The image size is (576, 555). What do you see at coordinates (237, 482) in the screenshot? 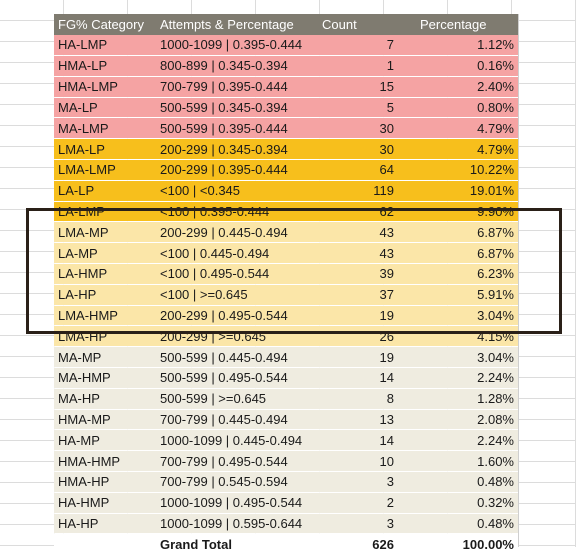
I see `attempts-cell: 700-799 | 0.545-0.594` at bounding box center [237, 482].